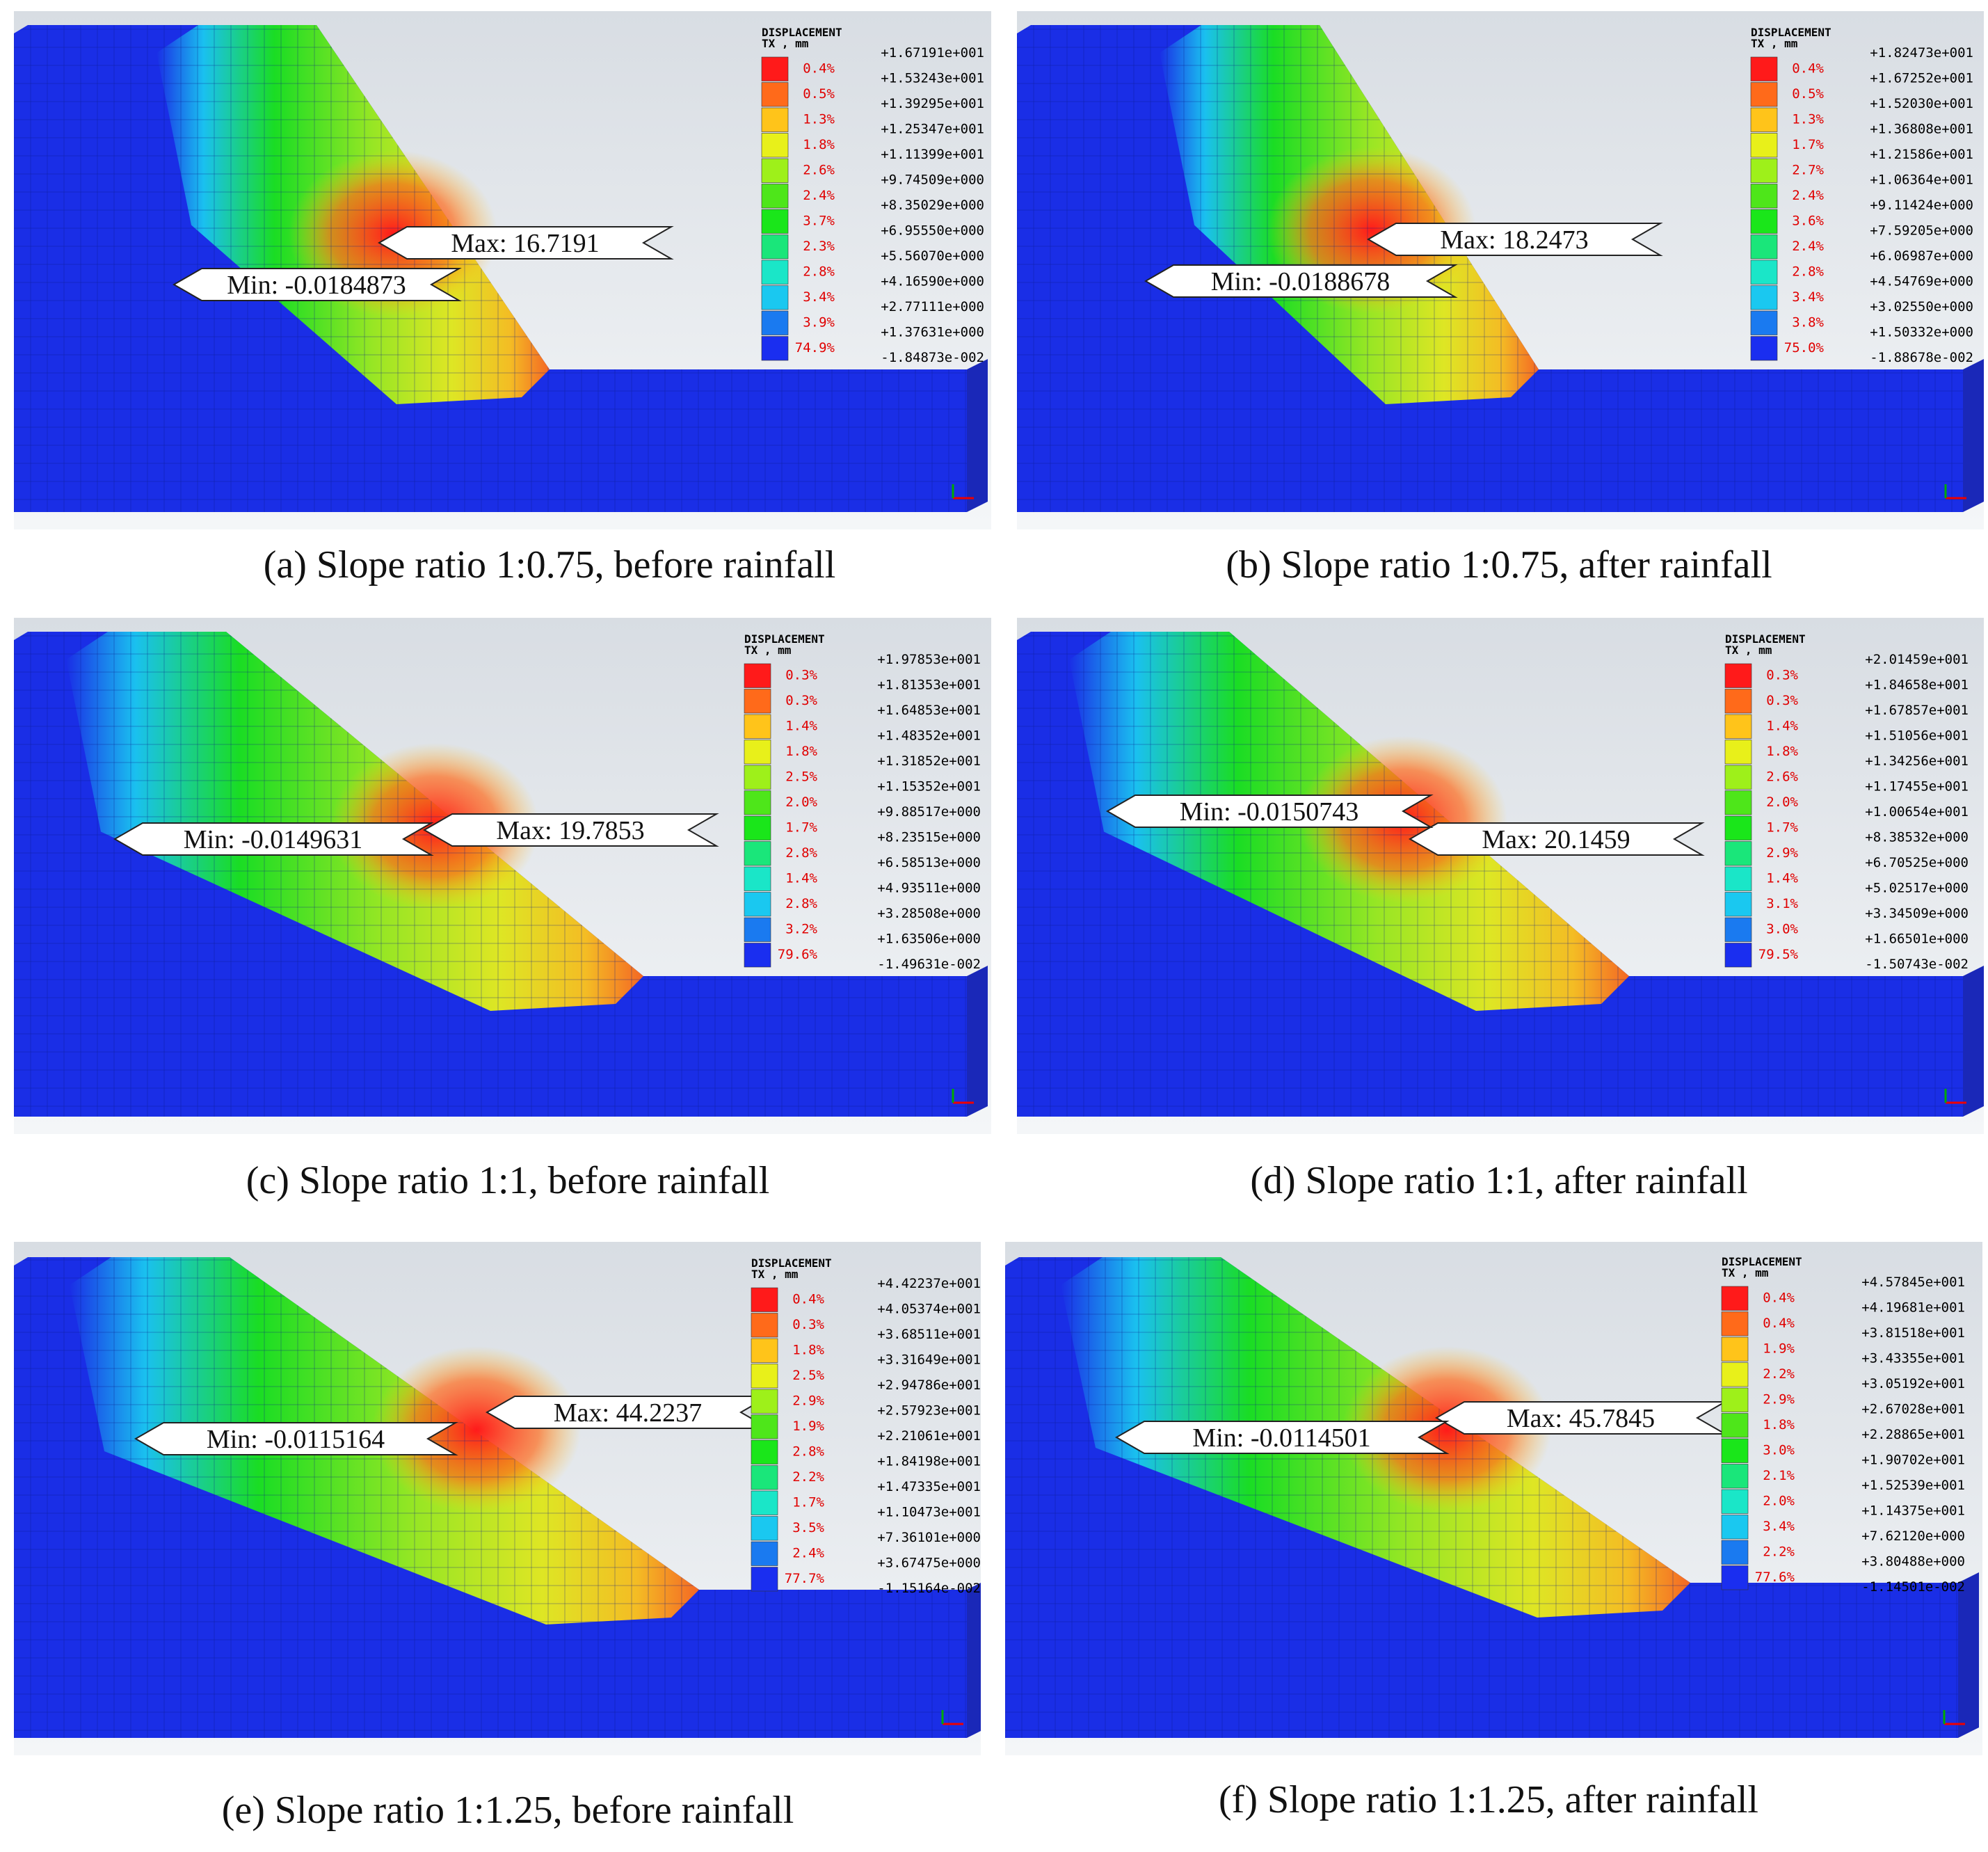  Describe the element at coordinates (1775, 1577) in the screenshot. I see `legend-percent: 77.6%` at that location.